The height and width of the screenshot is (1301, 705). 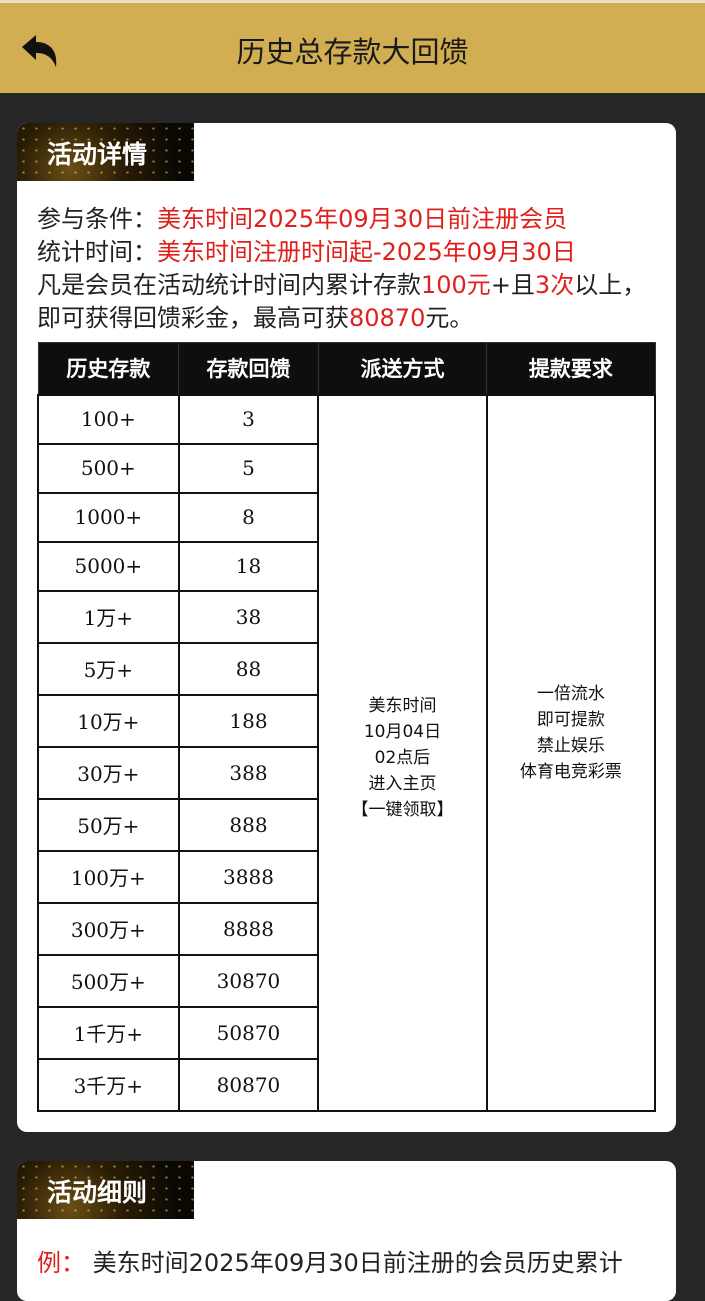 I want to click on deposit-cell: 5万+, so click(x=108, y=668).